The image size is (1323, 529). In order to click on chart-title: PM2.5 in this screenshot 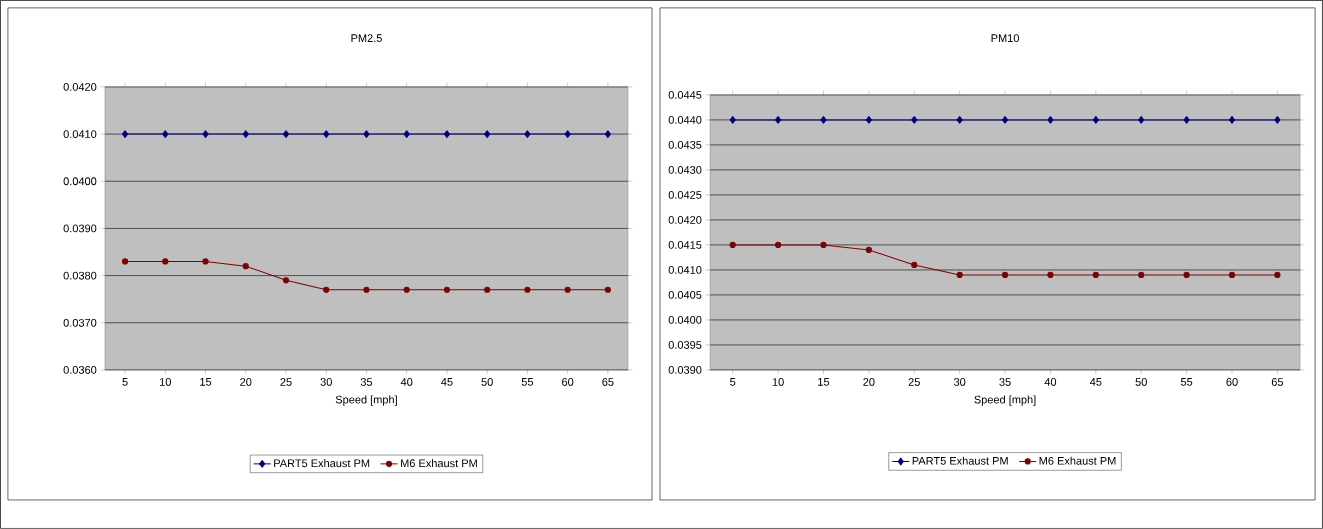, I will do `click(366, 38)`.